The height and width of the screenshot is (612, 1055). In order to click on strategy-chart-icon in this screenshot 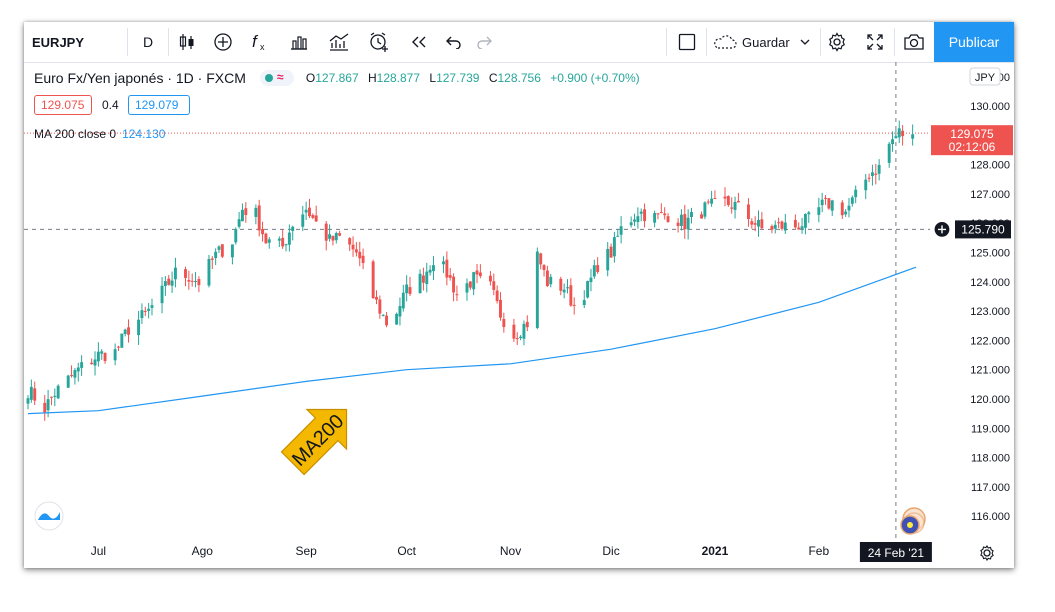, I will do `click(339, 42)`.